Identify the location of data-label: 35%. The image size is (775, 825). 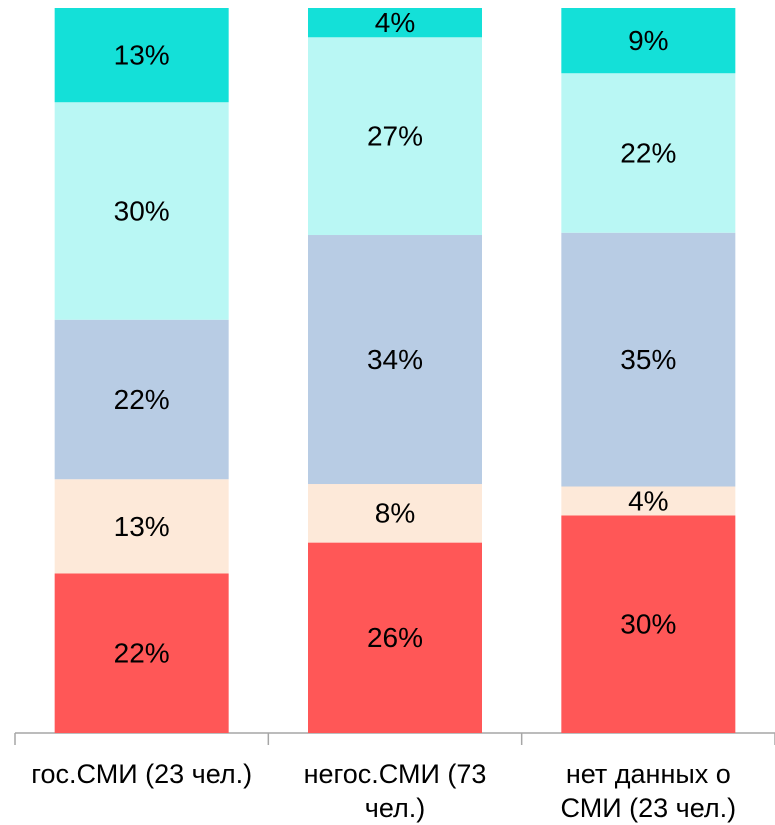
(648, 359).